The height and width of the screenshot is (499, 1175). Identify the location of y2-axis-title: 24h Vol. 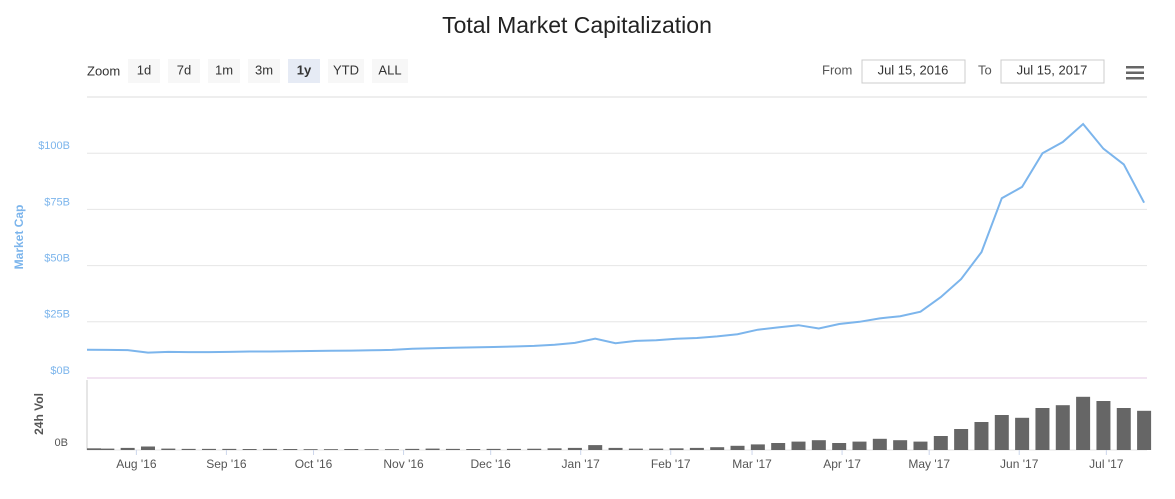
(39, 414).